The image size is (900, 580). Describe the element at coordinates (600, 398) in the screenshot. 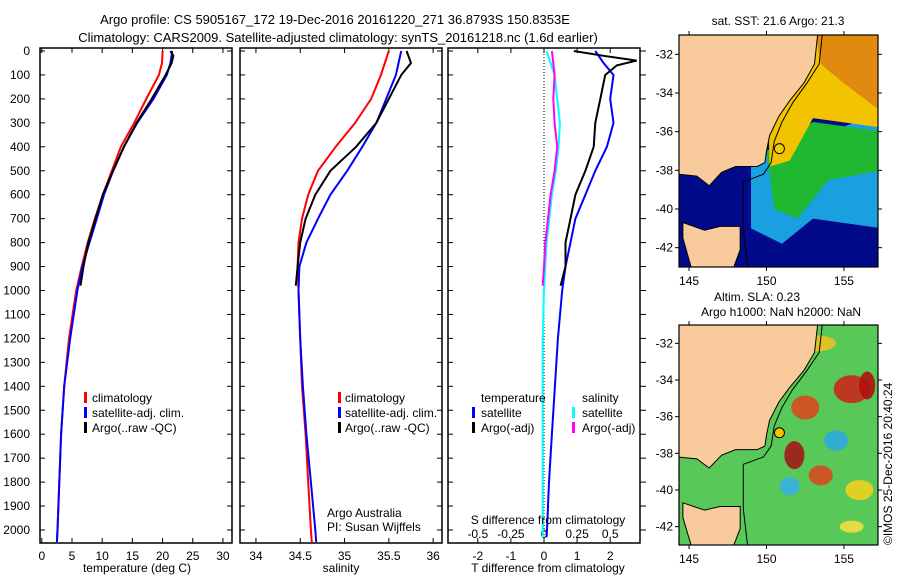

I see `legend-header-salinity: salinity` at that location.